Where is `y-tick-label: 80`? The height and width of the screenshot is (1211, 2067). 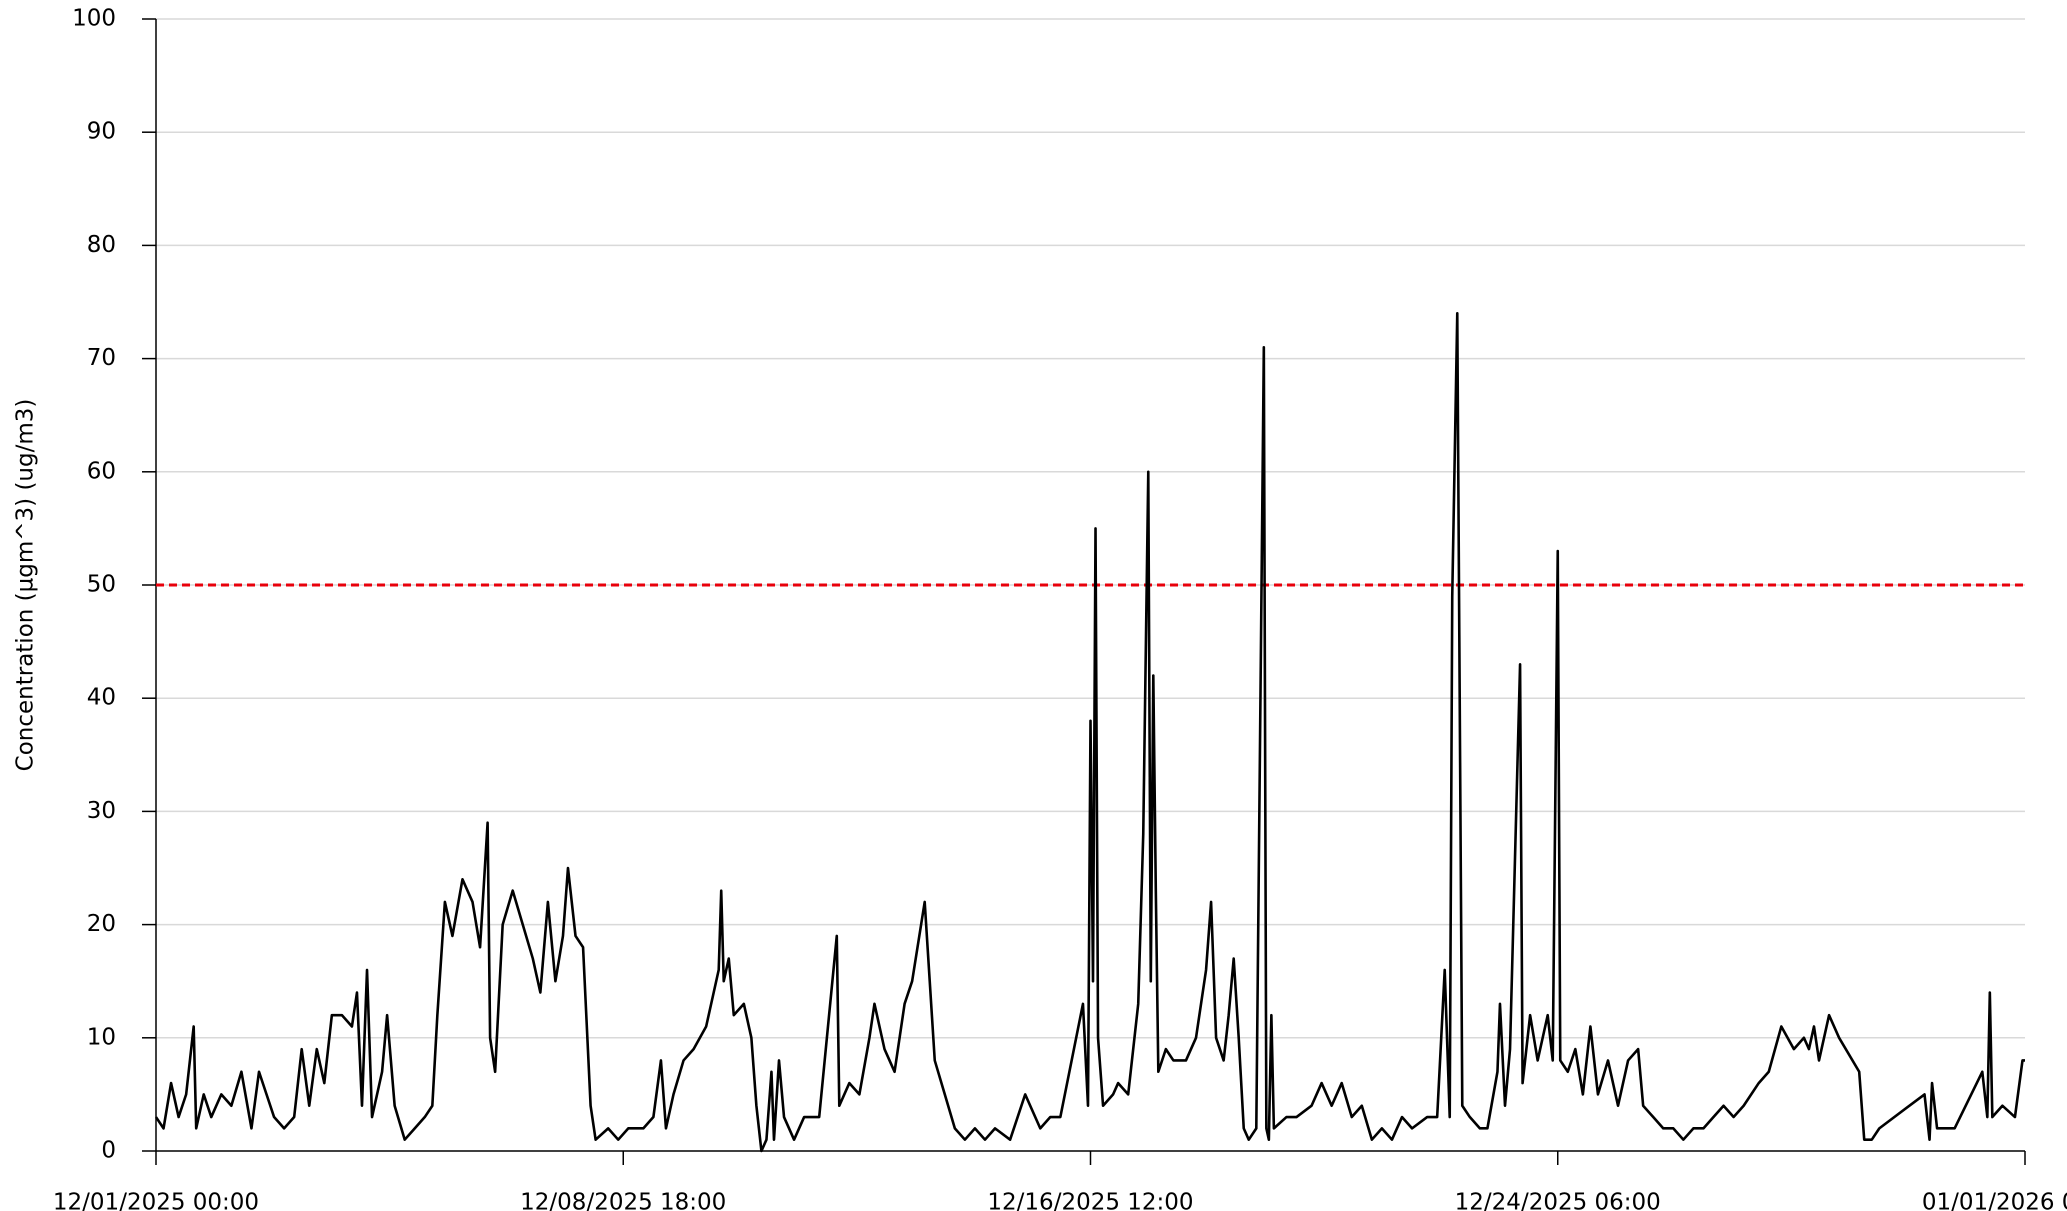
y-tick-label: 80 is located at coordinates (101, 245).